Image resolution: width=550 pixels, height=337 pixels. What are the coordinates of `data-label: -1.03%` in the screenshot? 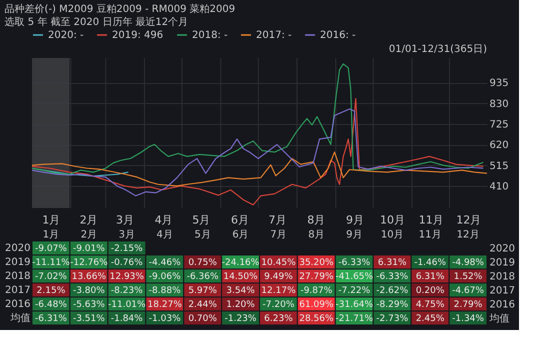 It's located at (165, 319).